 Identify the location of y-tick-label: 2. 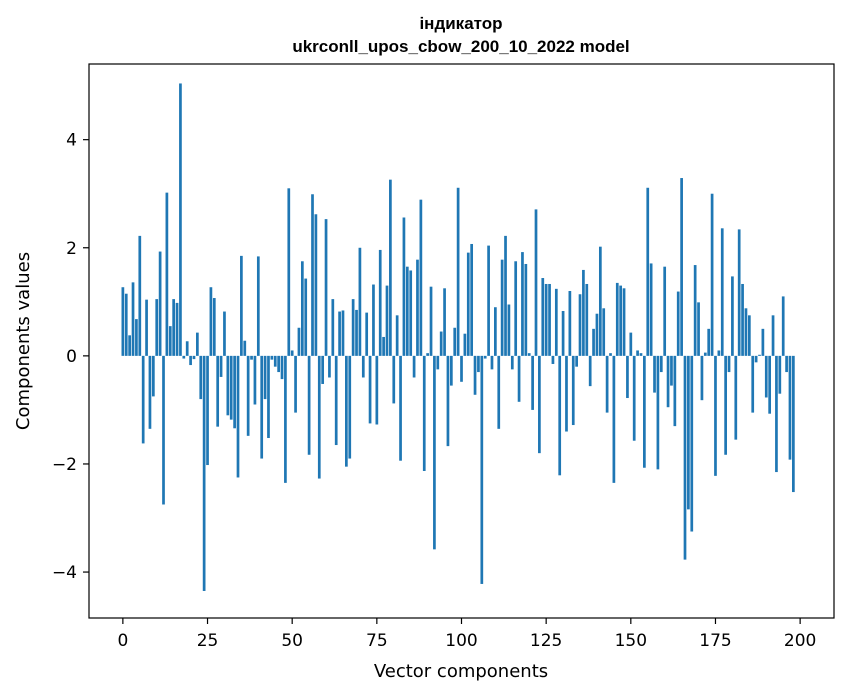
(71, 249).